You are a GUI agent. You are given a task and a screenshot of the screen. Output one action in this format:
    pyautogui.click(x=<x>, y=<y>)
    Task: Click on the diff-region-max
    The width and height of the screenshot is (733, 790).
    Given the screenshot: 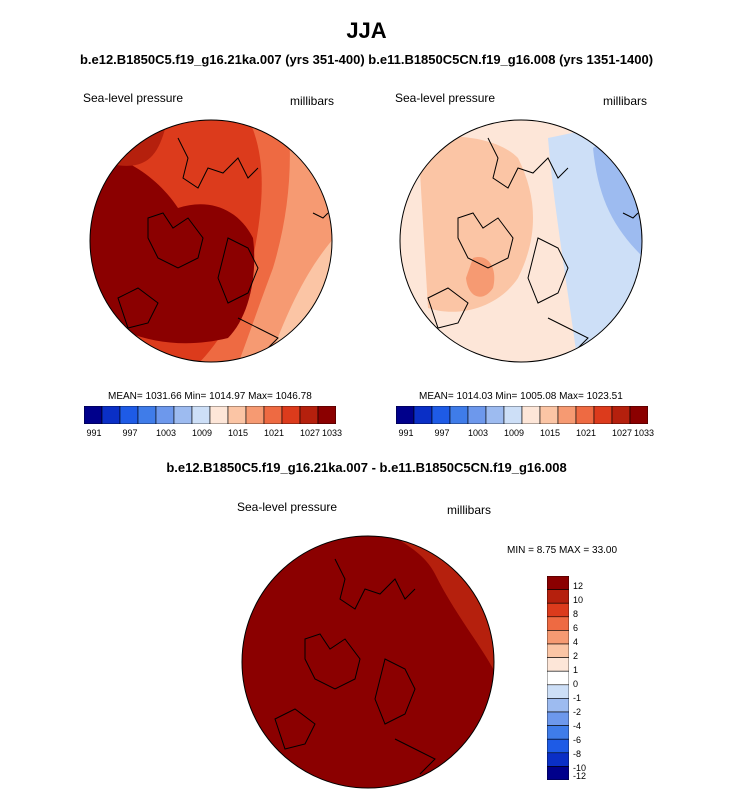 What is the action you would take?
    pyautogui.click(x=368, y=662)
    